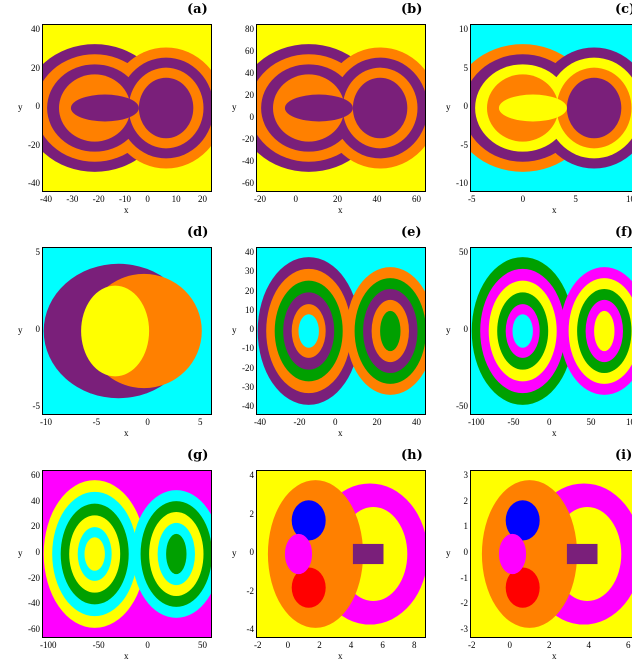 This screenshot has width=632, height=670. What do you see at coordinates (416, 199) in the screenshot?
I see `x-tick-label: 60` at bounding box center [416, 199].